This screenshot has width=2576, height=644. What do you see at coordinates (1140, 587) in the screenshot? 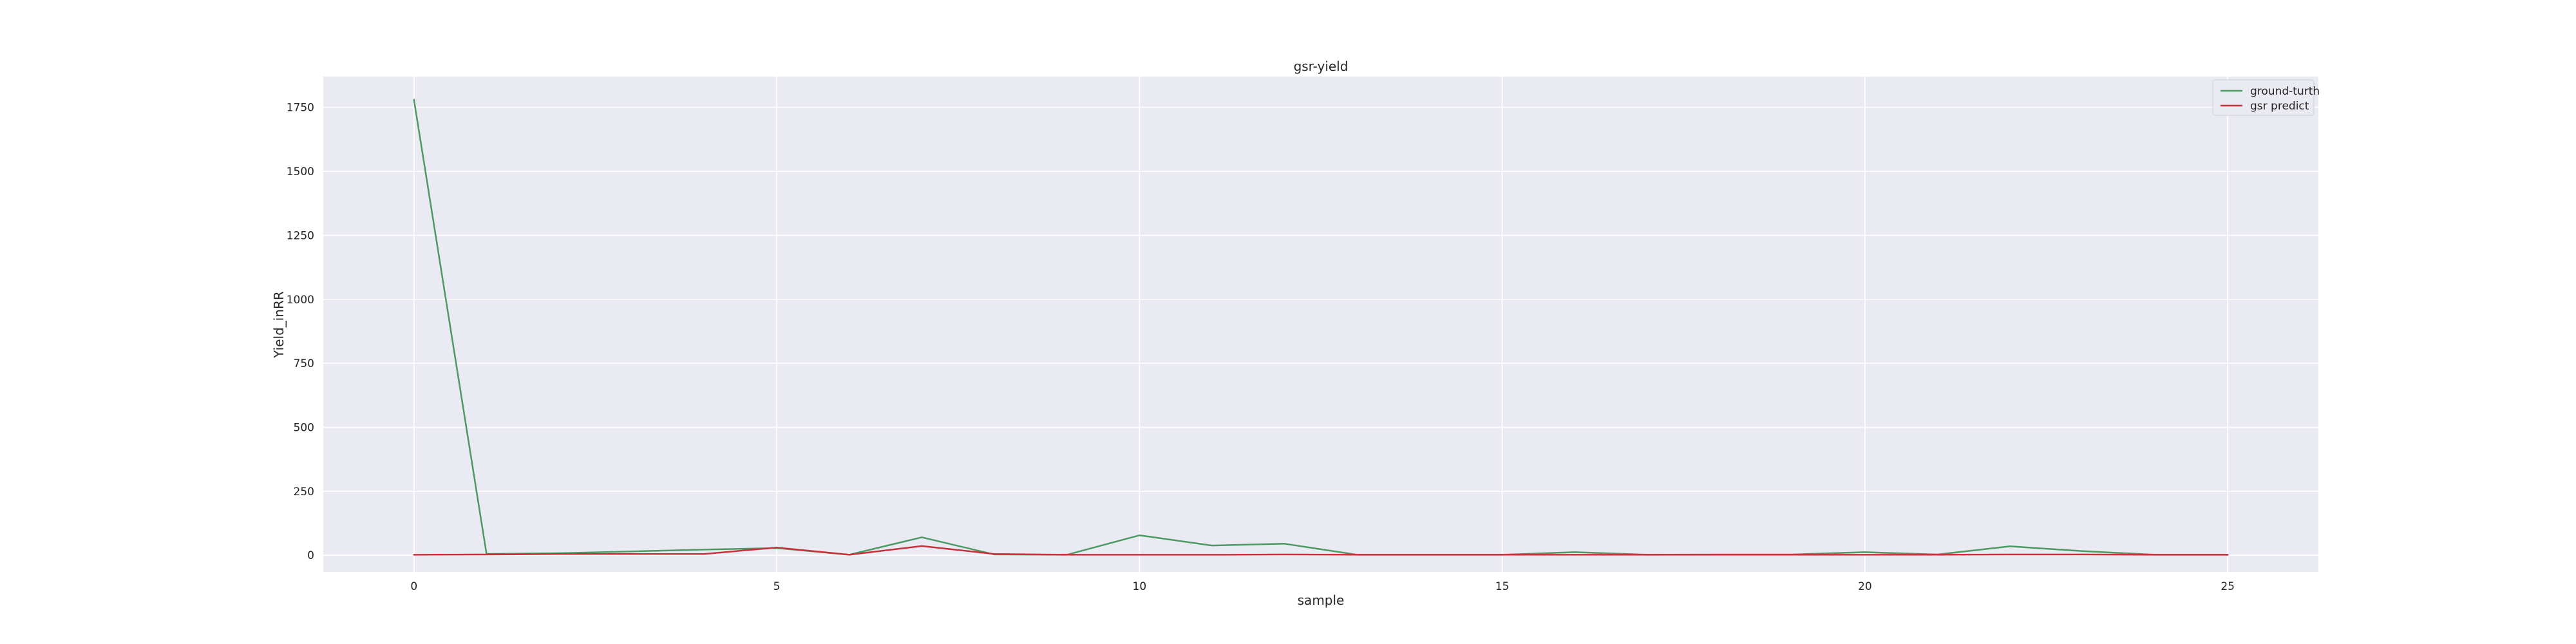
I see `x-tick-label: 10` at bounding box center [1140, 587].